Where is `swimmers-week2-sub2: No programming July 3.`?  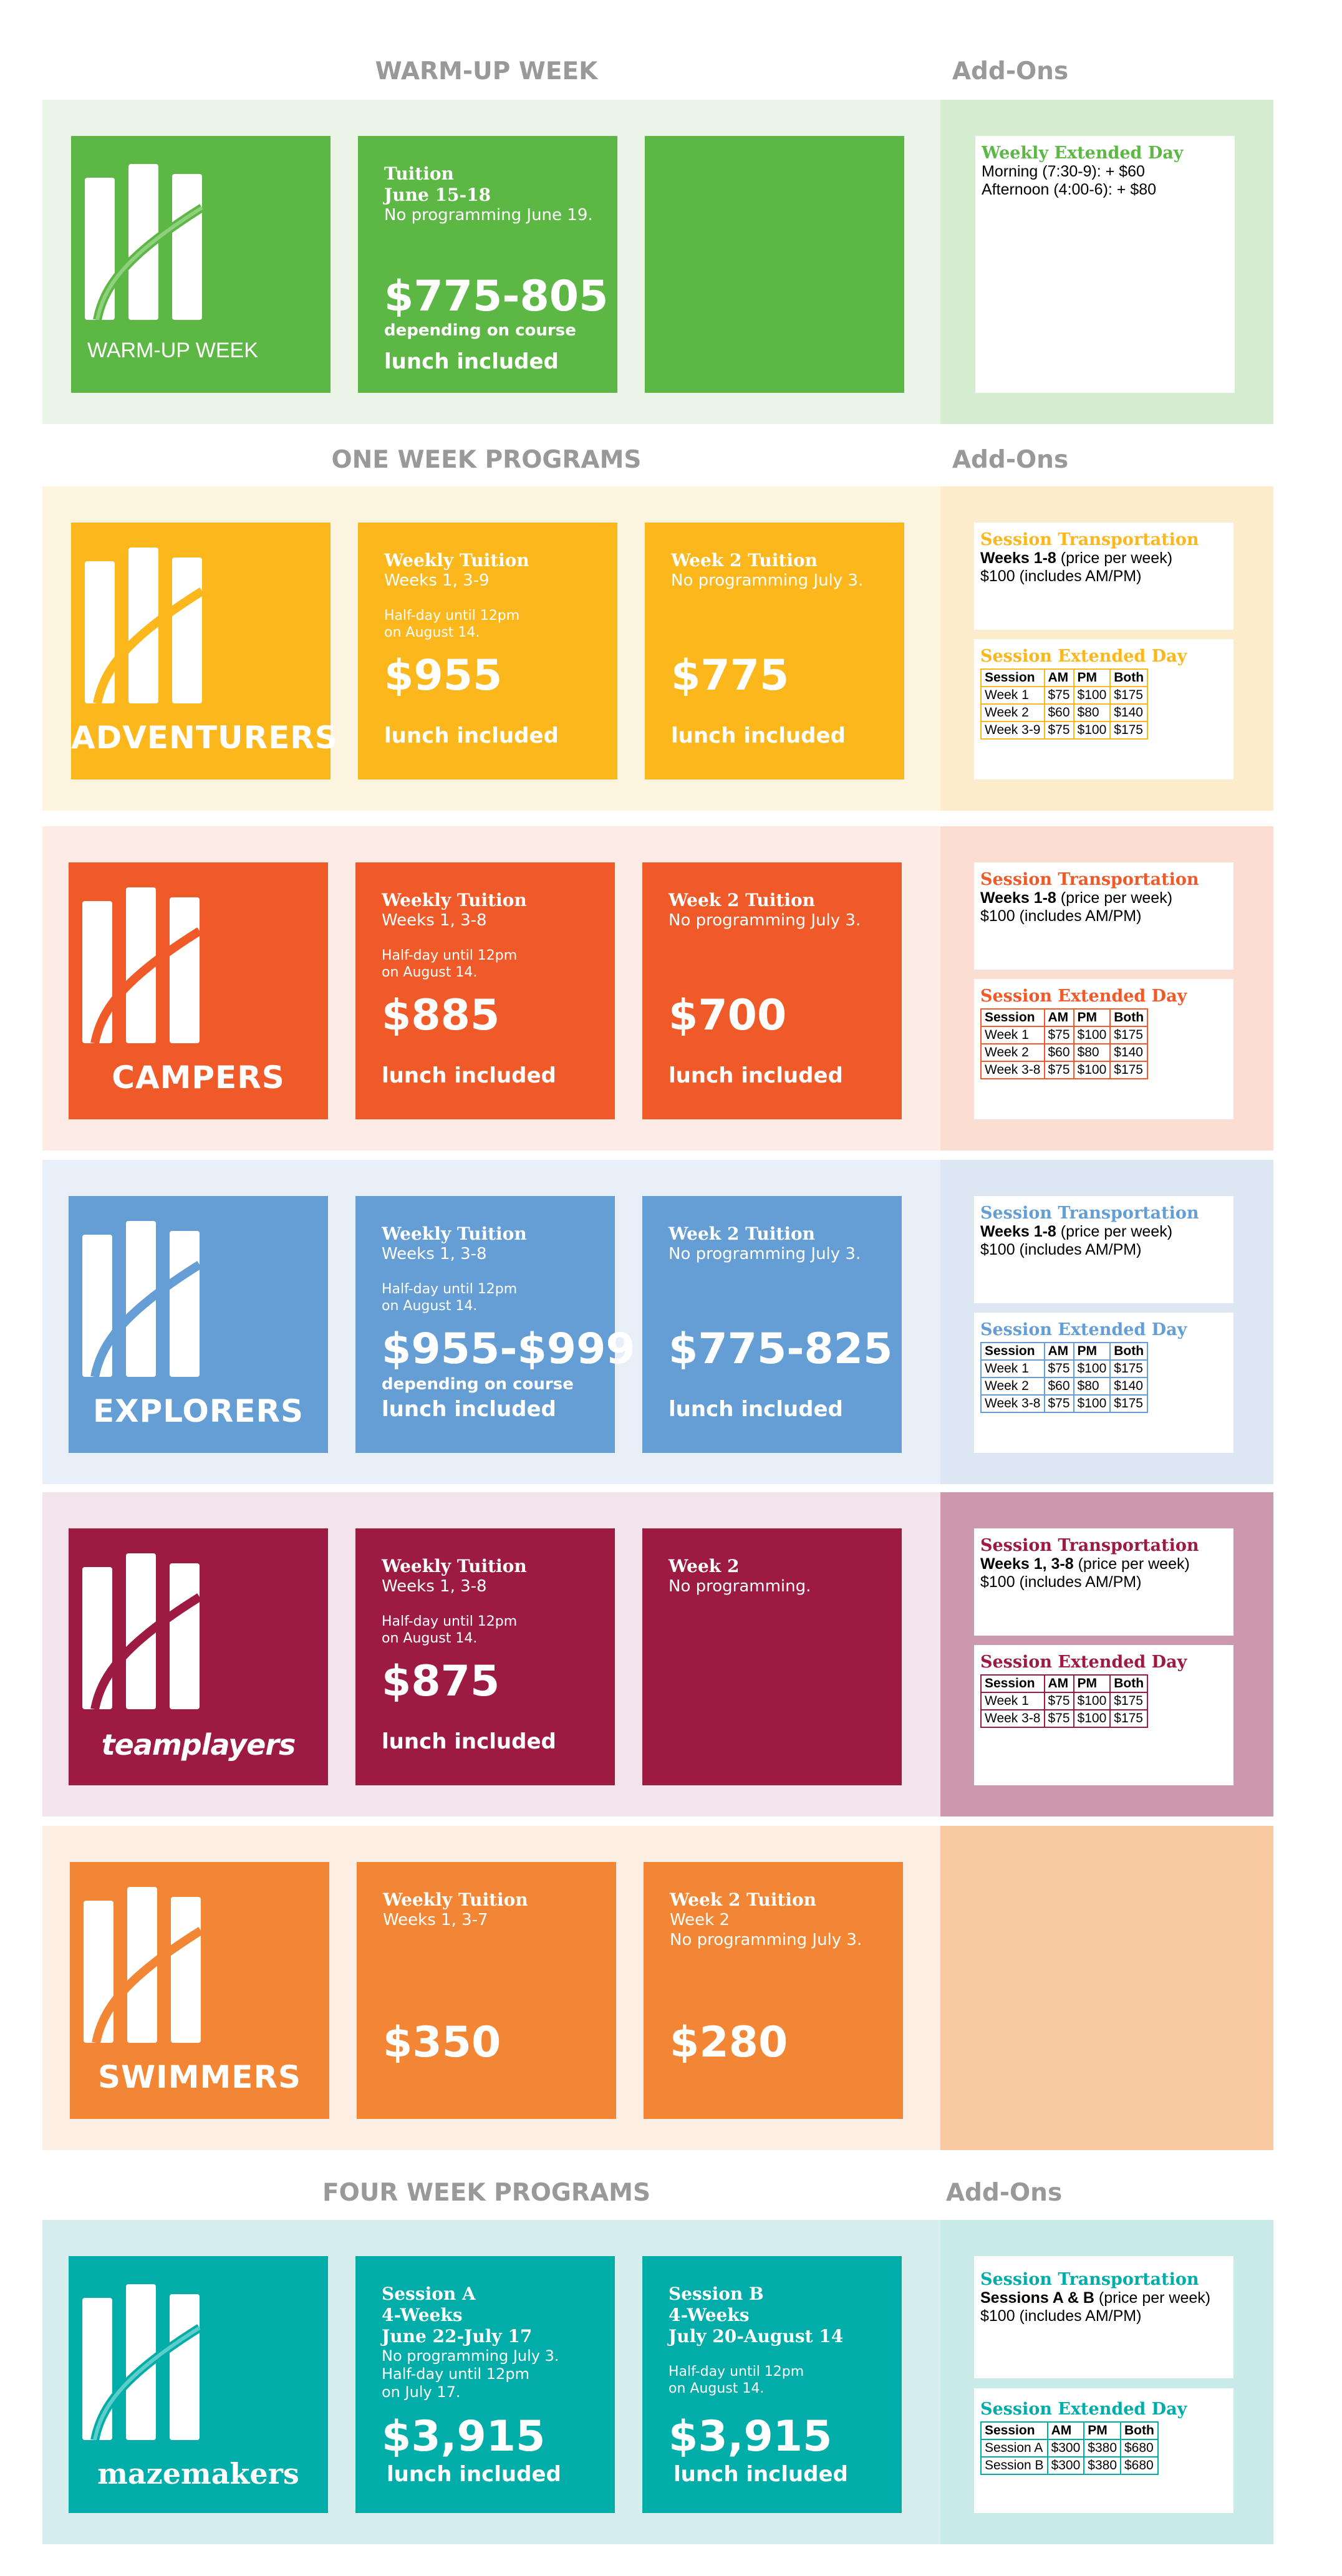 swimmers-week2-sub2: No programming July 3. is located at coordinates (766, 1940).